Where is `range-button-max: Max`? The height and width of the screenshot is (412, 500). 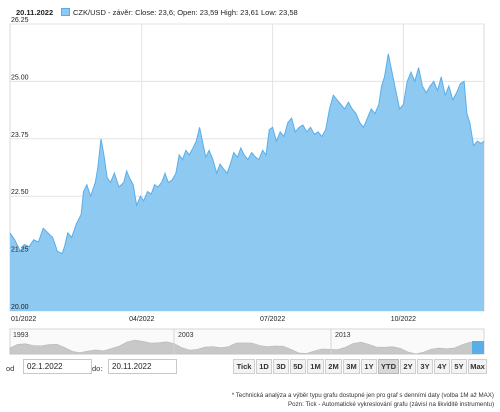
range-button-max: Max is located at coordinates (477, 366).